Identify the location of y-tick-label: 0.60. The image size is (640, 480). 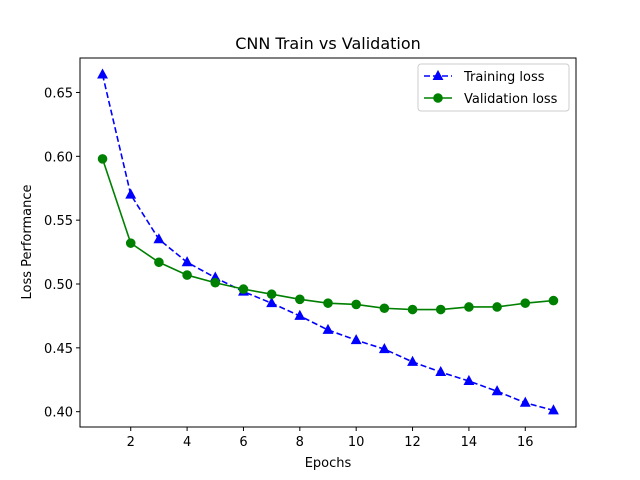
(58, 157).